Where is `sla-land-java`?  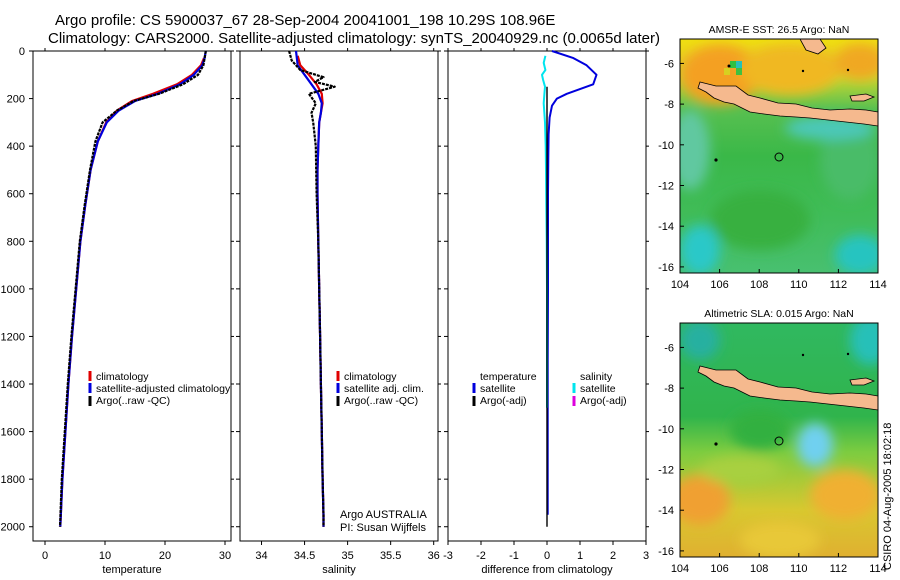
sla-land-java is located at coordinates (787, 388).